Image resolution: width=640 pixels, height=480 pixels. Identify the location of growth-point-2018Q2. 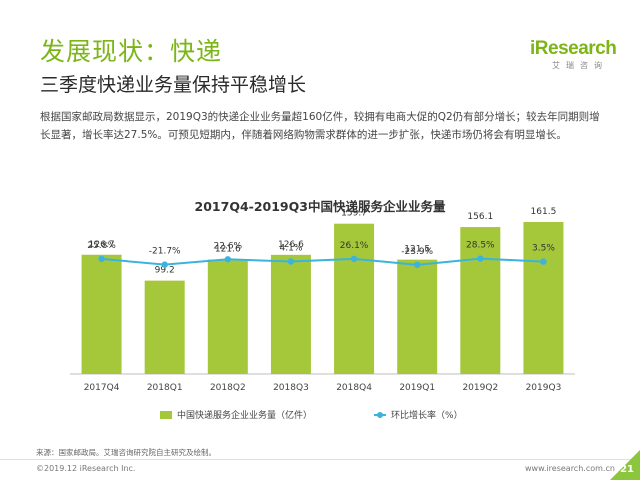
(228, 259).